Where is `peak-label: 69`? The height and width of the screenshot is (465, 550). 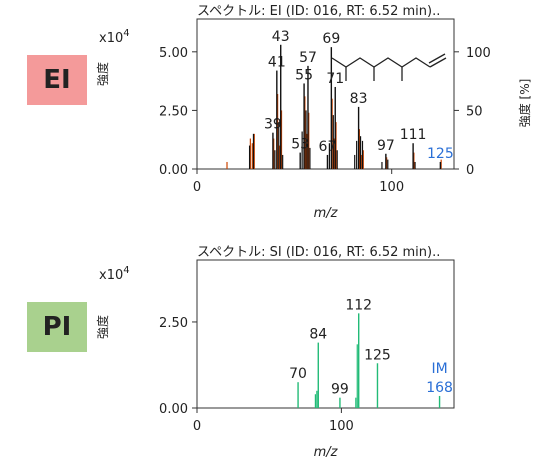 peak-label: 69 is located at coordinates (331, 39).